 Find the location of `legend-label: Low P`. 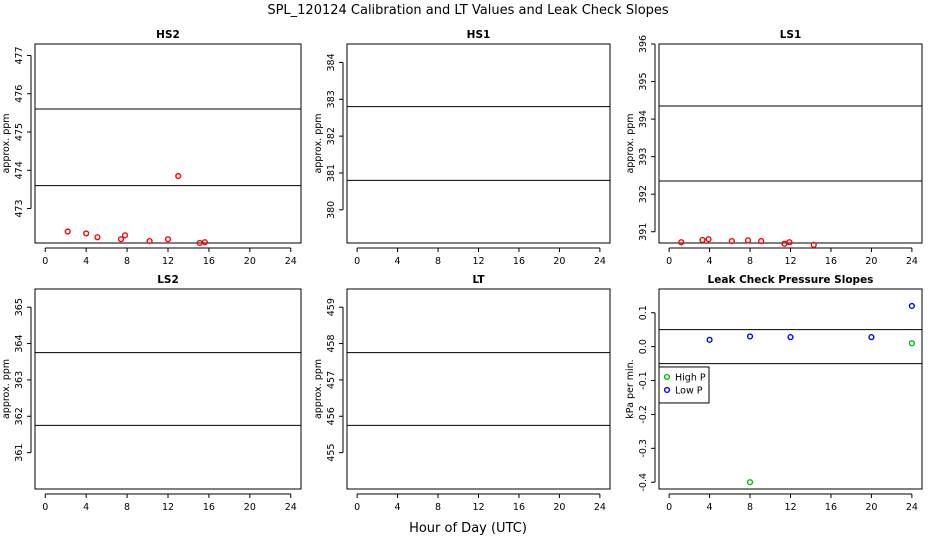

legend-label: Low P is located at coordinates (689, 390).